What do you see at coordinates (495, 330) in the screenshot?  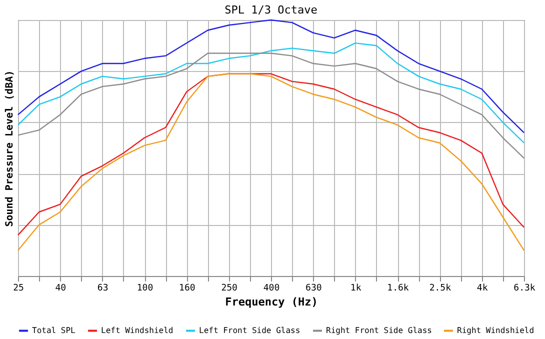 I see `legend-label: Right Windshield` at bounding box center [495, 330].